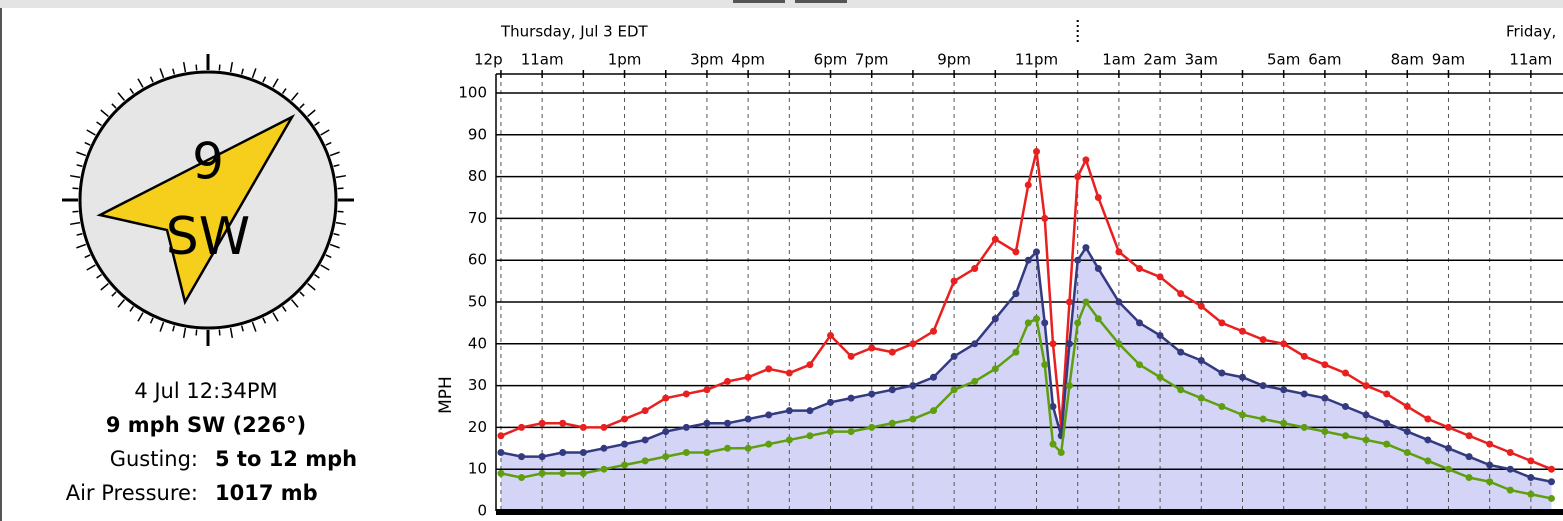  Describe the element at coordinates (707, 60) in the screenshot. I see `x-tick-label: 3pm` at that location.